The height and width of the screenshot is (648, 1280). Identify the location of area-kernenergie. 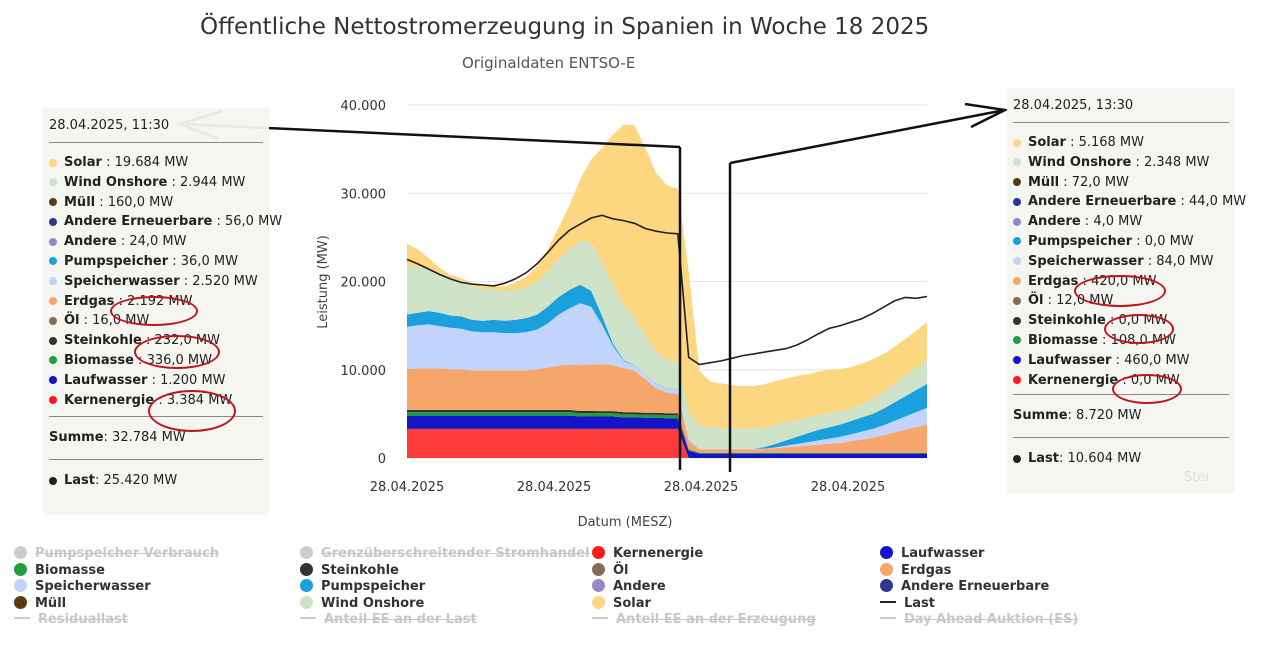
(667, 443).